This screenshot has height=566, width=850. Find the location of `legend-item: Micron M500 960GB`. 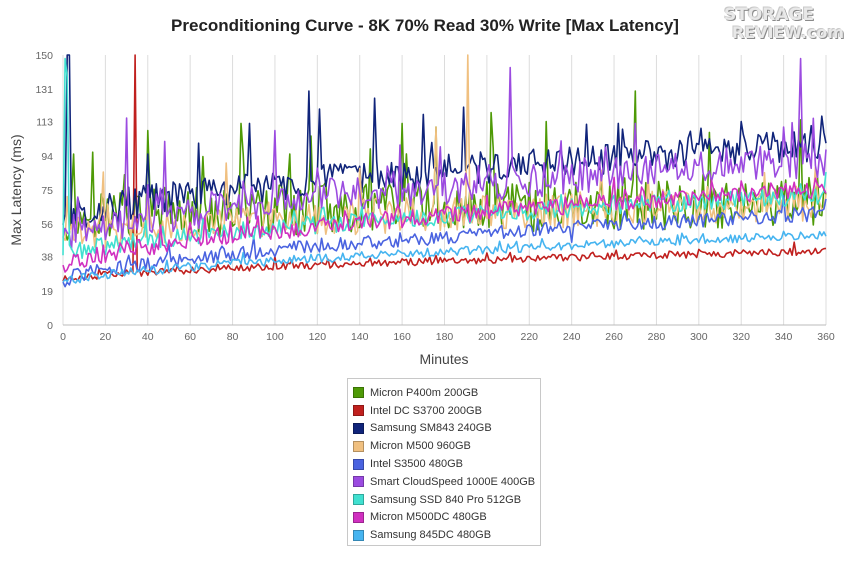

legend-item: Micron M500 960GB is located at coordinates (446, 446).